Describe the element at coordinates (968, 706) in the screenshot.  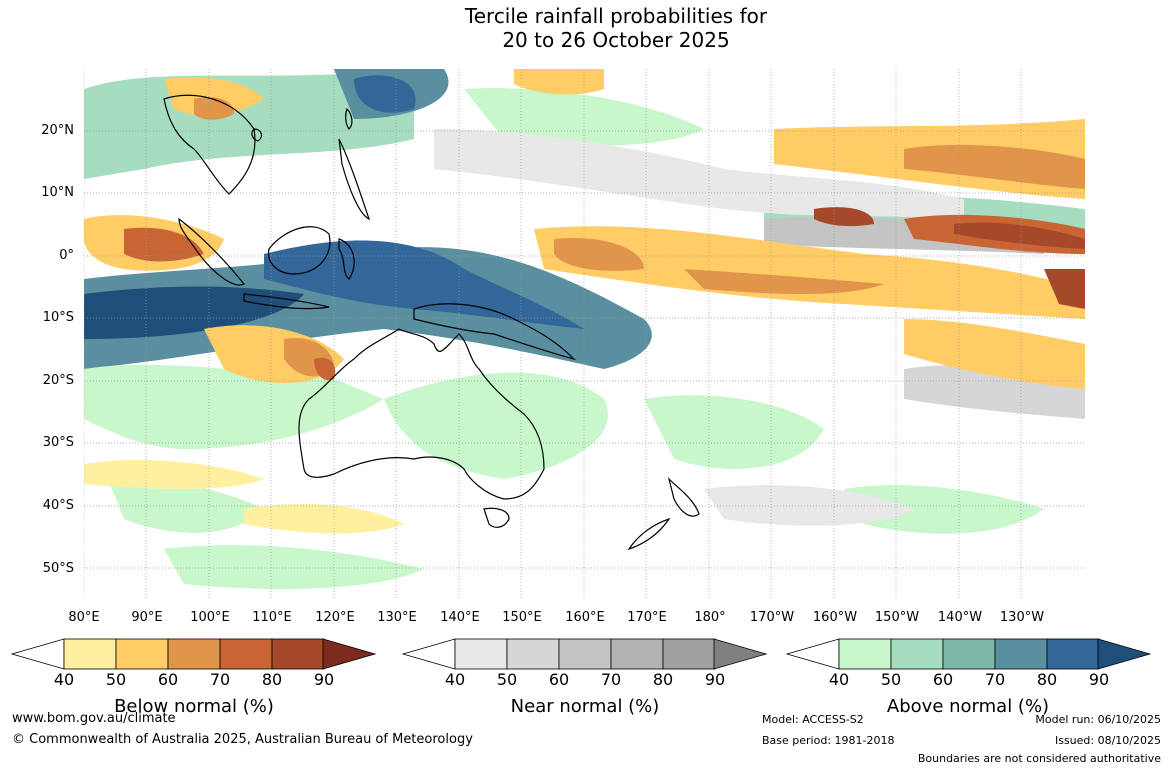
I see `above-normal-title: Above normal (%)` at that location.